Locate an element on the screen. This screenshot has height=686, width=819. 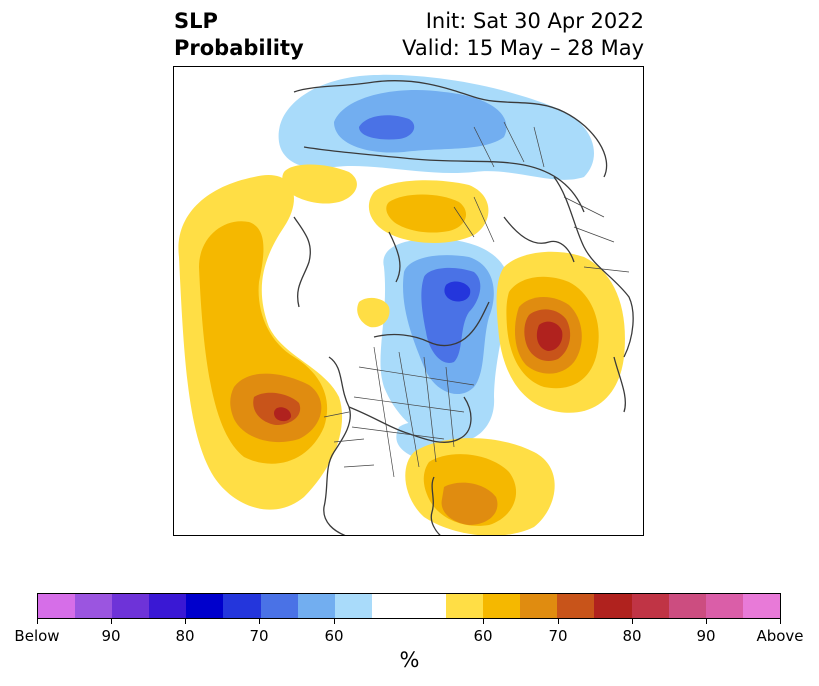
above-region-greenland is located at coordinates (319, 184).